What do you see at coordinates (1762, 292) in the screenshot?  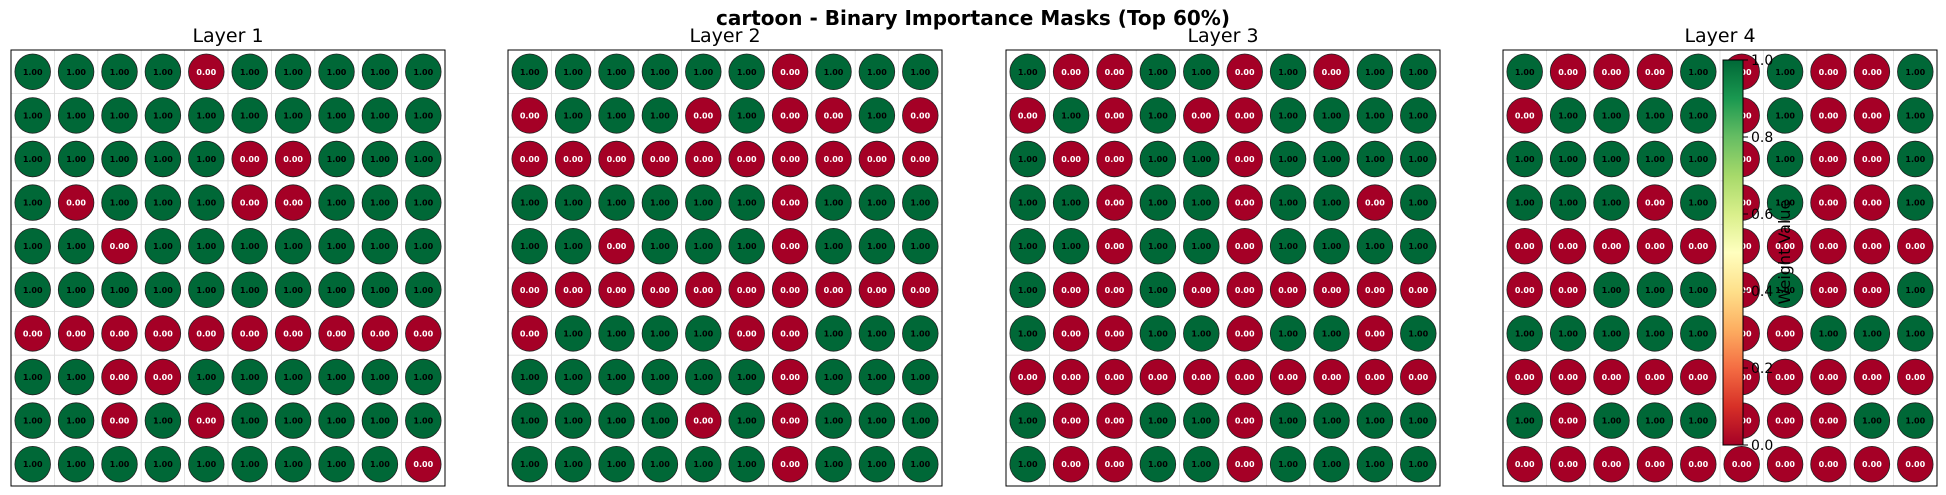 I see `colorbar-tick-label: 0.4` at bounding box center [1762, 292].